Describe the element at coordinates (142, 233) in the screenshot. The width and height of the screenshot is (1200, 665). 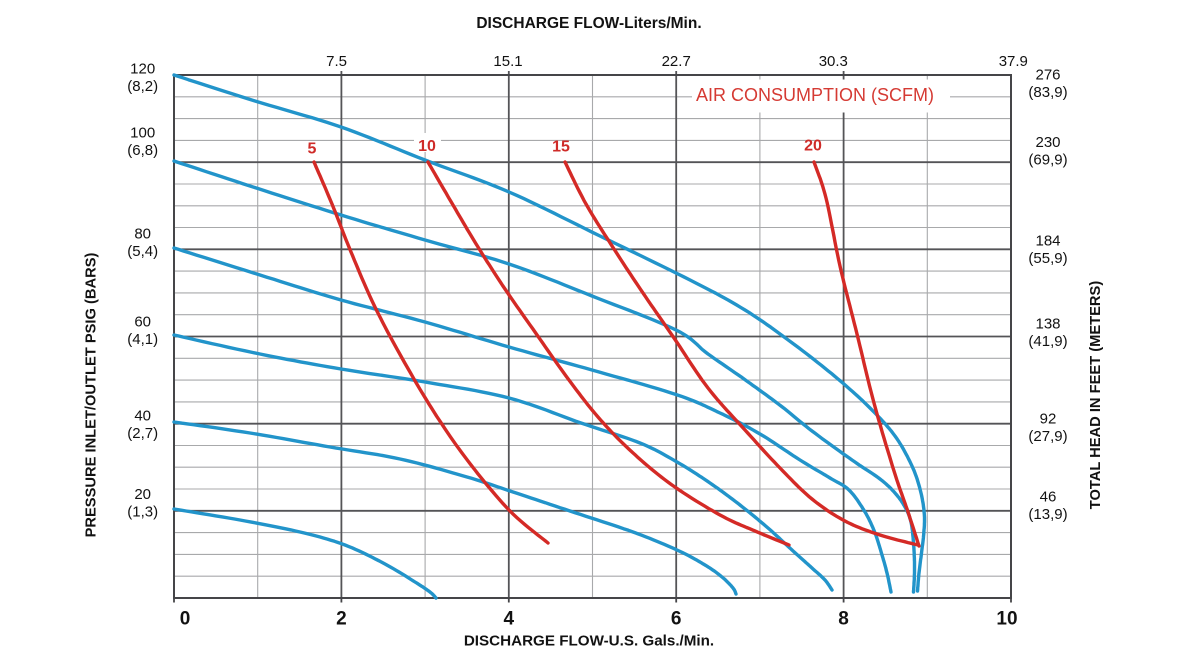
I see `svg-text: 80` at that location.